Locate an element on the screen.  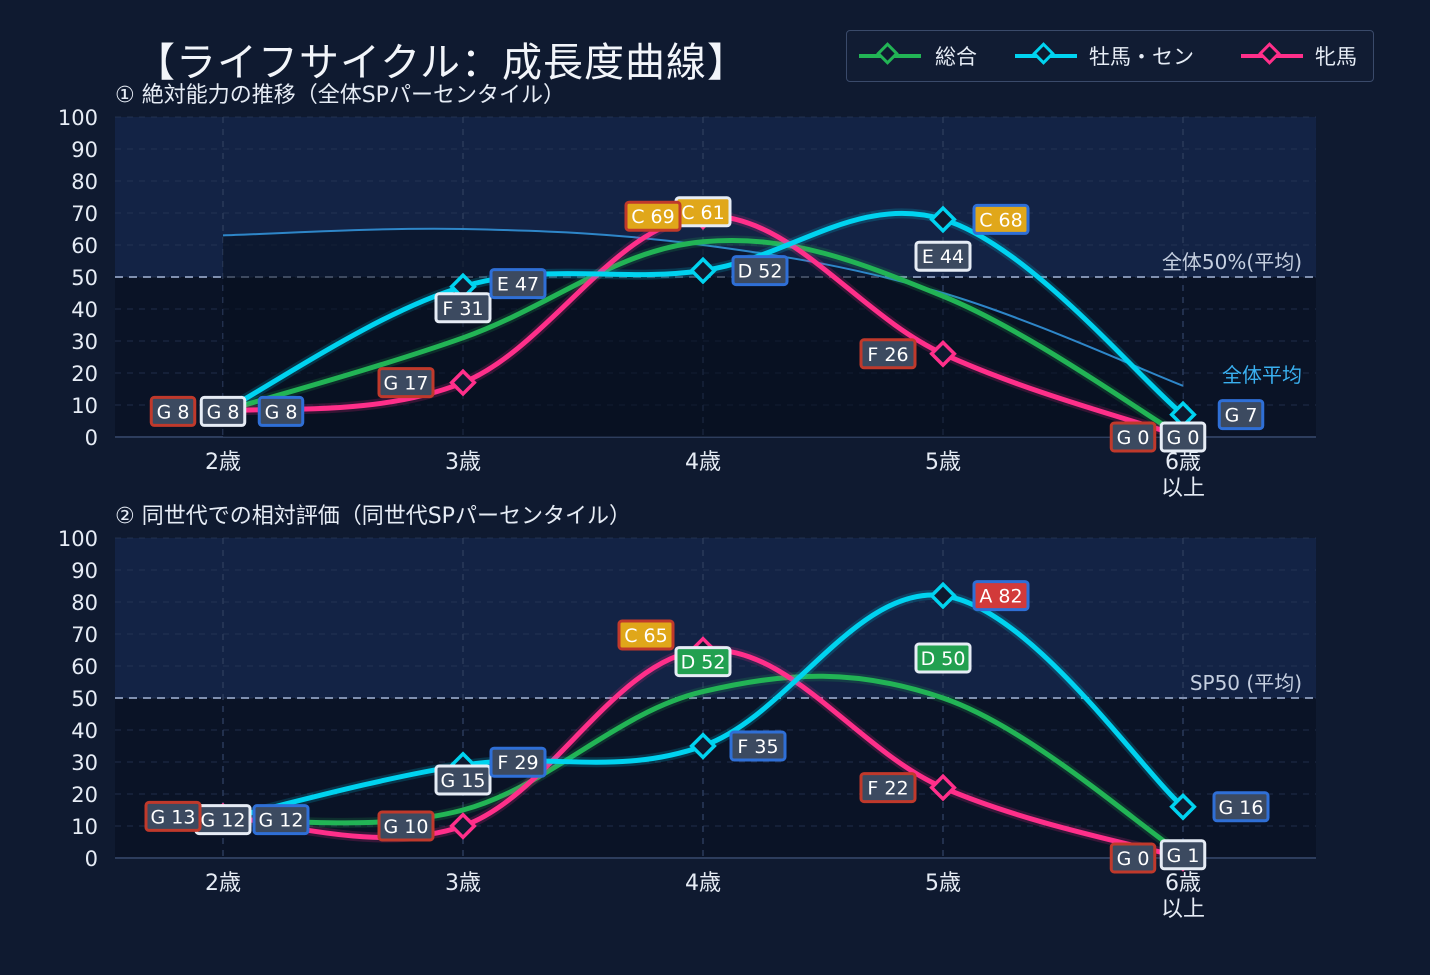
y-tick-label: 40 is located at coordinates (84, 310).